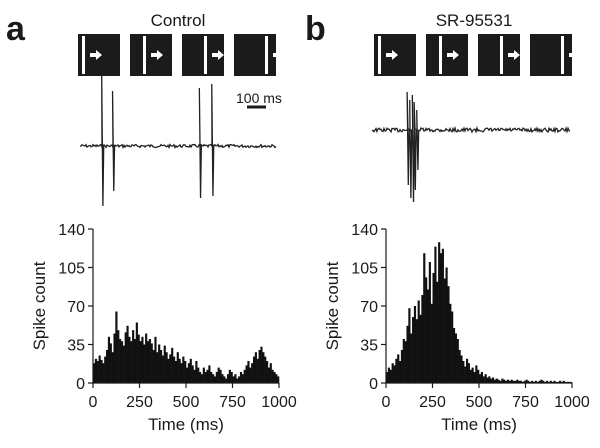  I want to click on y-tick-label: 140, so click(71, 230).